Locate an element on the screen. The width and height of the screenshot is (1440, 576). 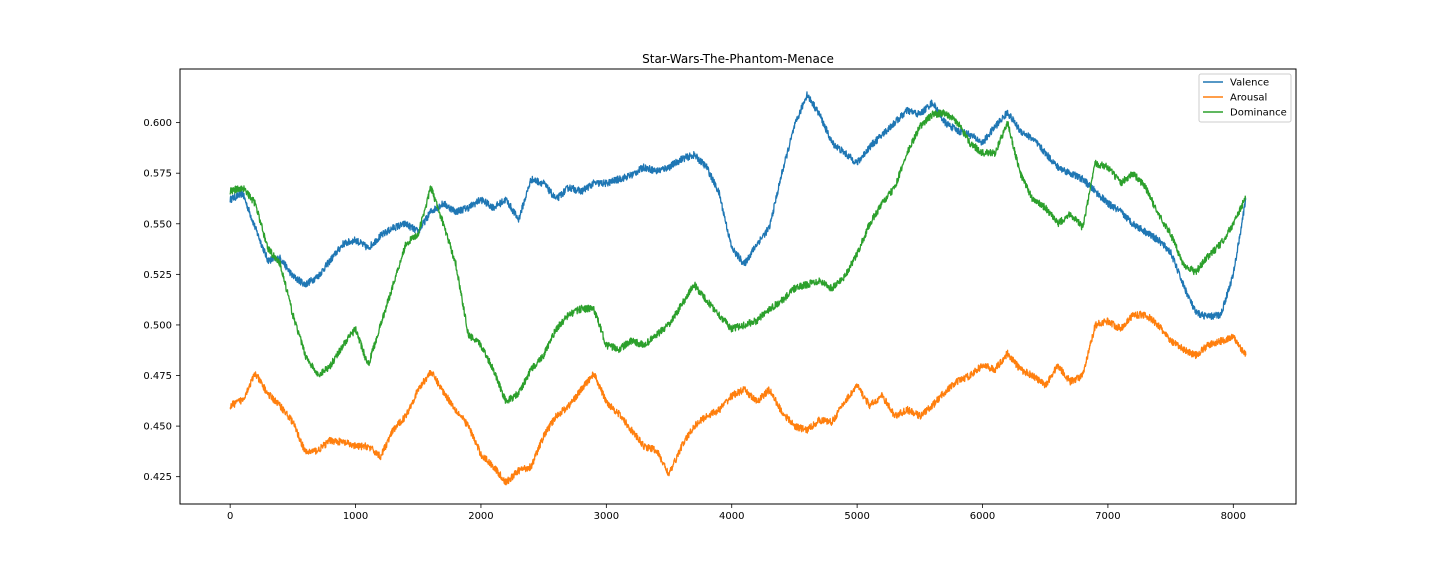
legend: Valence Arousal Dominance is located at coordinates (1245, 98).